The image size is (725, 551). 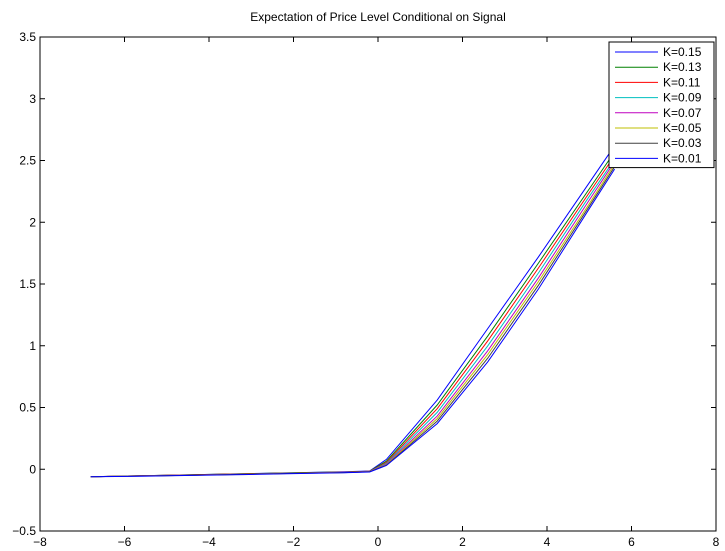 What do you see at coordinates (462, 542) in the screenshot?
I see `x-tick-label: 2` at bounding box center [462, 542].